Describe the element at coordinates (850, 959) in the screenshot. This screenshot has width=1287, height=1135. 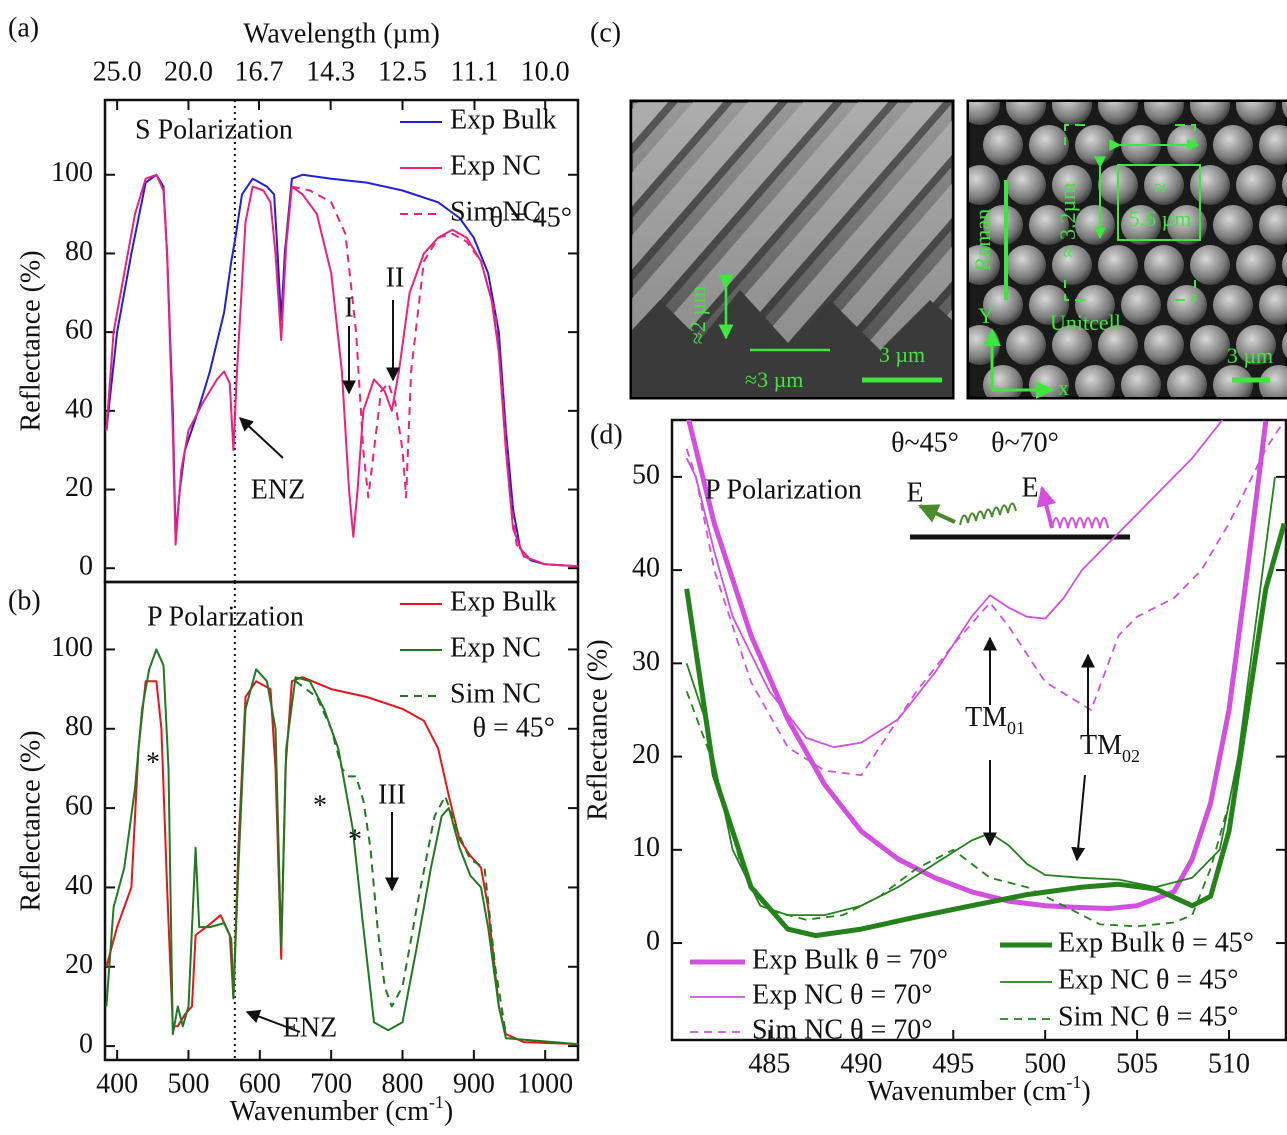
I see `legend-label: Exp Bulk θ = 70°` at that location.